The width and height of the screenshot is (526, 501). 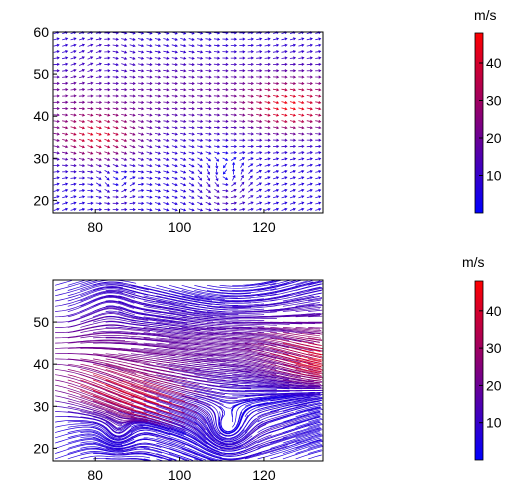 What do you see at coordinates (41, 406) in the screenshot?
I see `y-tick-label: 30` at bounding box center [41, 406].